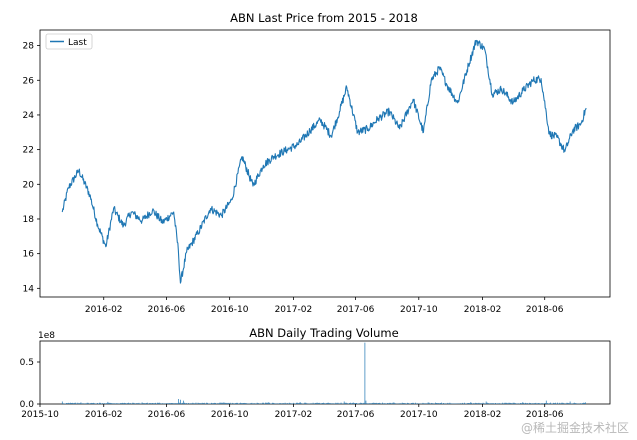  I want to click on price-y-tick-label: 28, so click(29, 47).